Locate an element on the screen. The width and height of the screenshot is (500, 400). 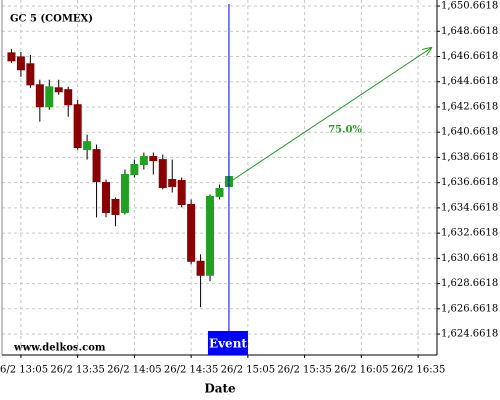
y-tick-label: 1,630.6618 is located at coordinates (469, 258).